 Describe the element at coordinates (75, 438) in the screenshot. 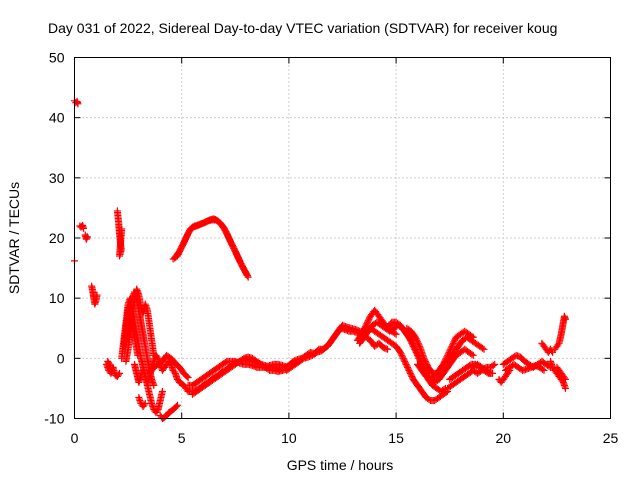

I see `x-tick-label: 0` at that location.